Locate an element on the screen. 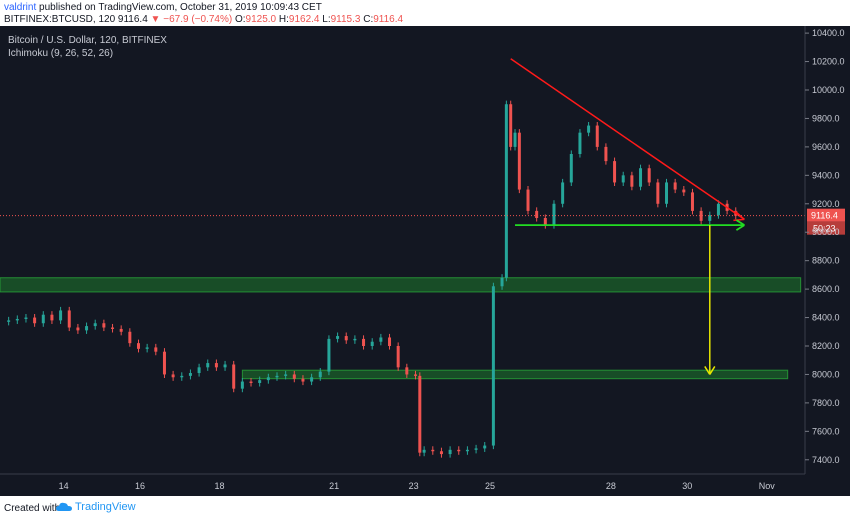  y-tick-label: 10200.0 is located at coordinates (828, 62).